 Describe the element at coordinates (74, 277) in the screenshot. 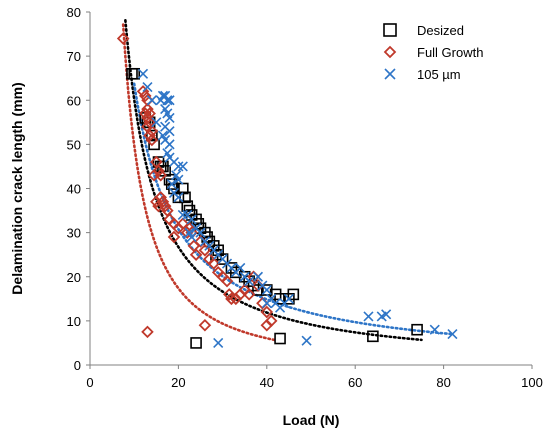

I see `y-tick-label: 20` at that location.